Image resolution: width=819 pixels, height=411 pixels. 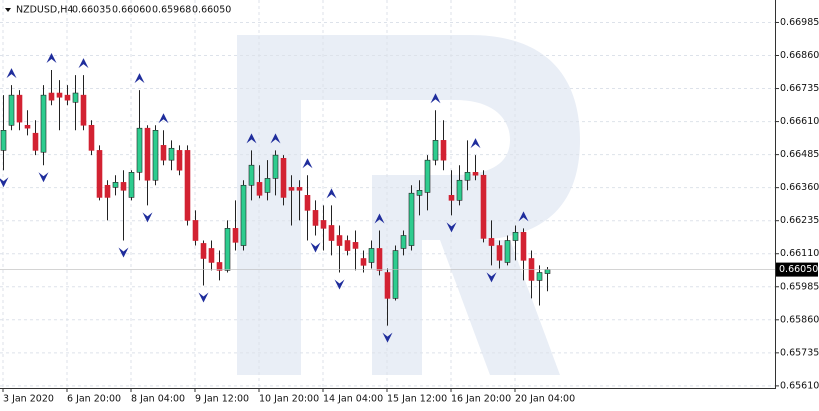 What do you see at coordinates (8, 10) in the screenshot?
I see `menu-arrow` at bounding box center [8, 10].